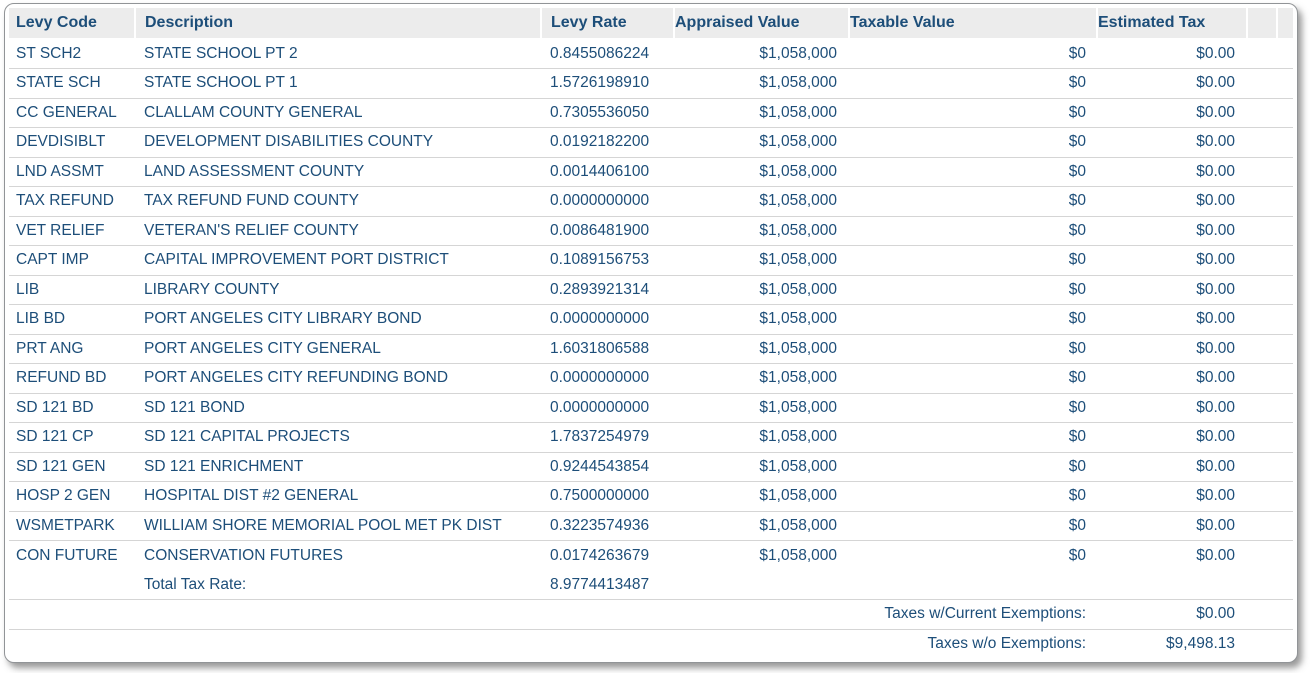 The width and height of the screenshot is (1310, 673). What do you see at coordinates (338, 349) in the screenshot?
I see `description-cell: PORT ANGELES CITY GENERAL` at bounding box center [338, 349].